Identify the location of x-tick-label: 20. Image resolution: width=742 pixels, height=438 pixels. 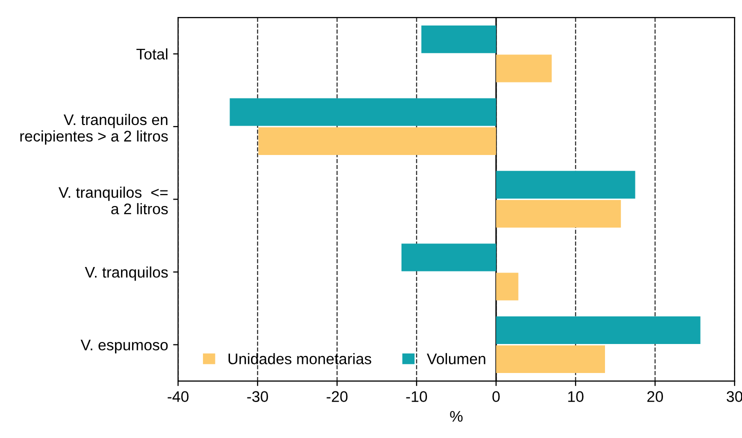
(655, 396).